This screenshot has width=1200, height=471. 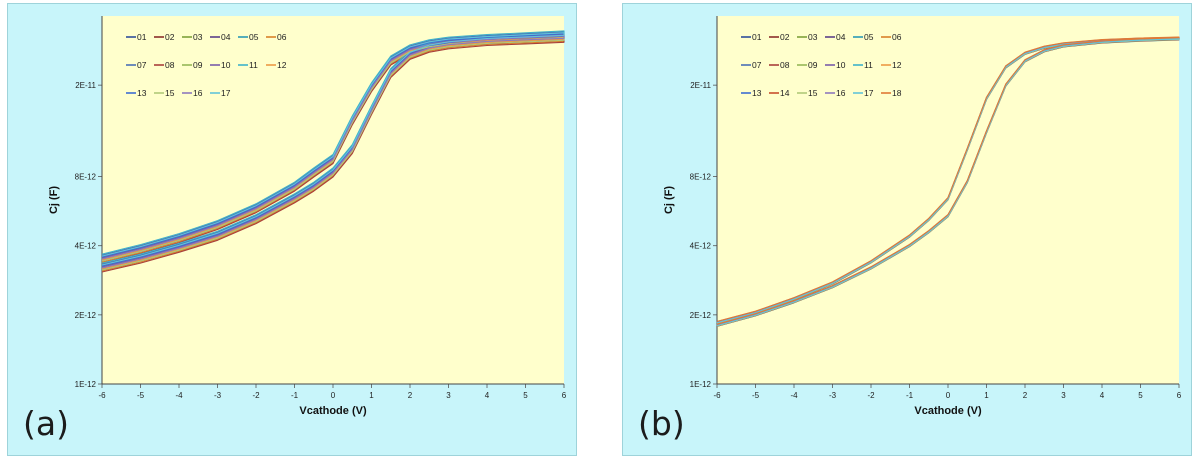 What do you see at coordinates (661, 423) in the screenshot?
I see `panel-label-b: (b)` at bounding box center [661, 423].